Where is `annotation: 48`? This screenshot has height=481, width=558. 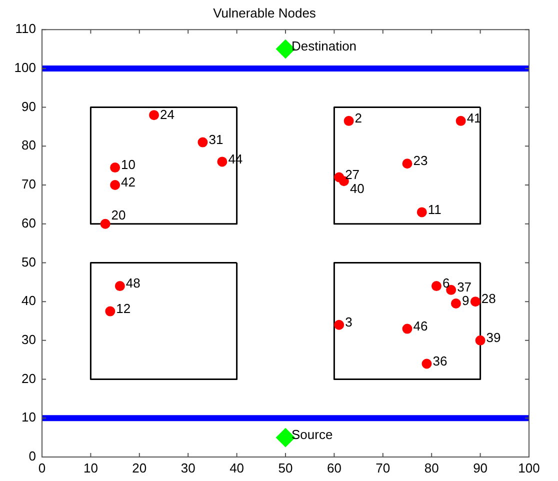
annotation: 48 is located at coordinates (133, 283).